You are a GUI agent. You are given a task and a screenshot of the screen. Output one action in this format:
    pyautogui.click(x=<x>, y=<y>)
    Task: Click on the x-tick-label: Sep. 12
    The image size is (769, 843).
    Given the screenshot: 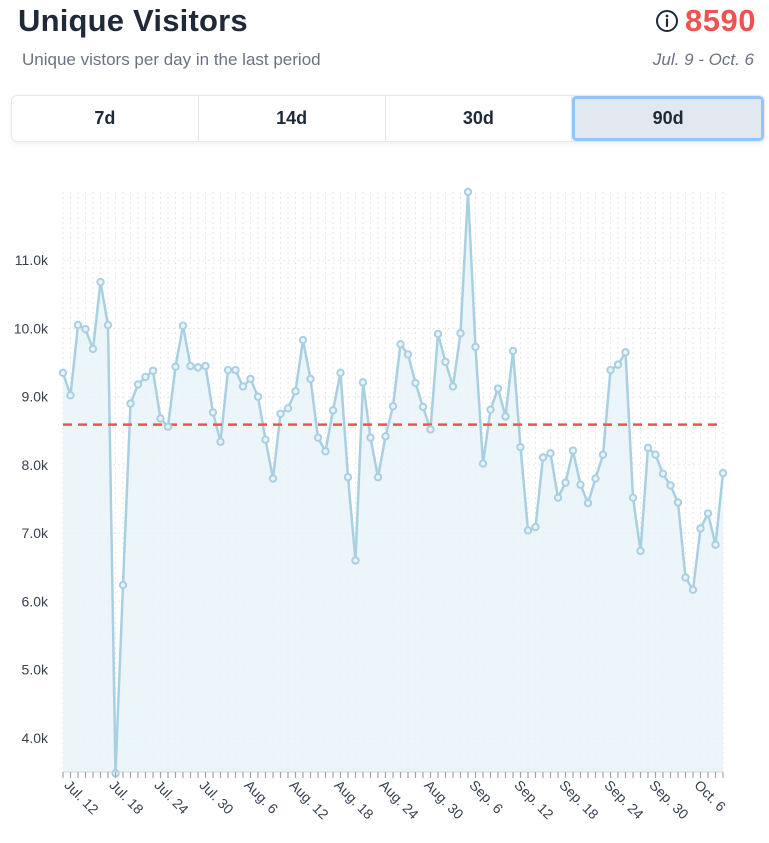 What is the action you would take?
    pyautogui.click(x=534, y=800)
    